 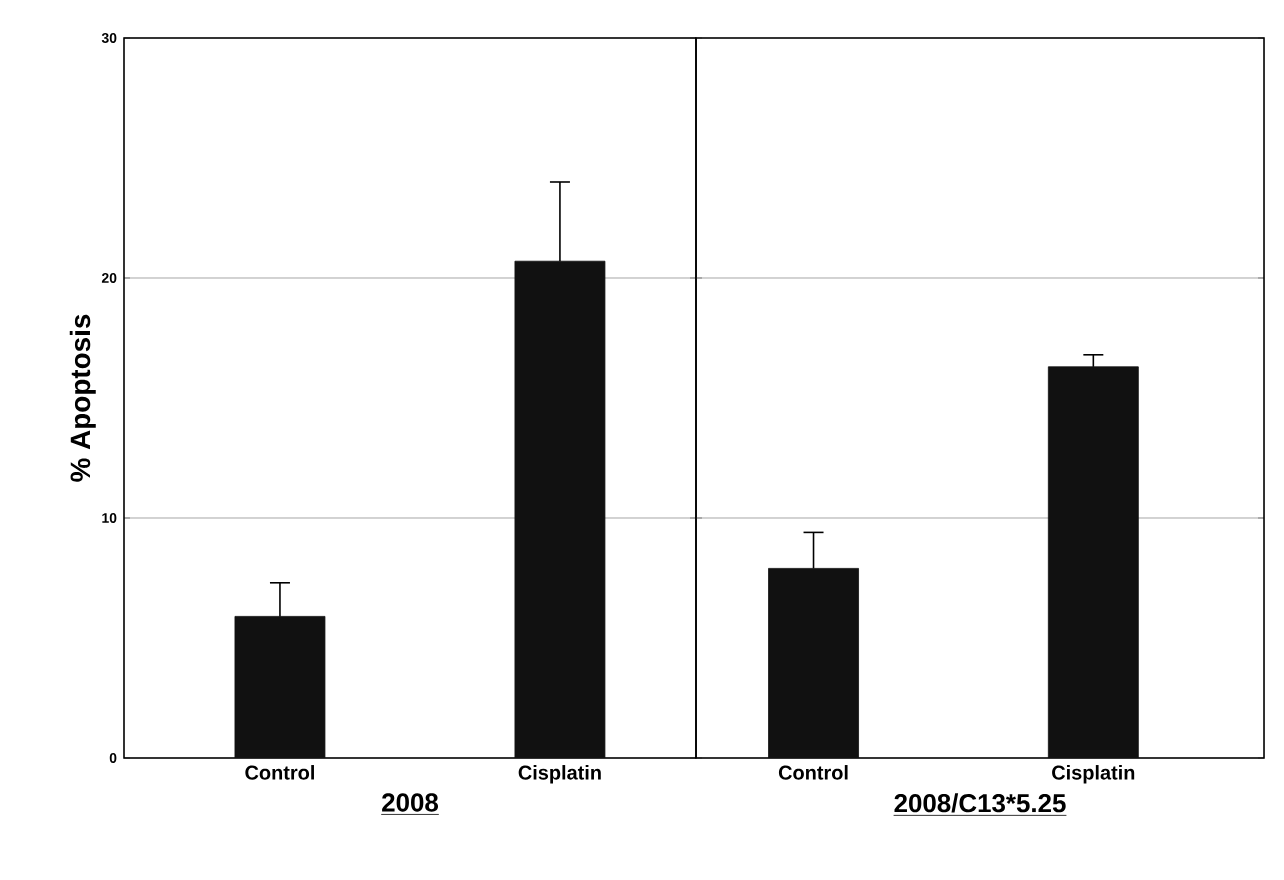 I want to click on x-axis-title: 2008, so click(x=410, y=802).